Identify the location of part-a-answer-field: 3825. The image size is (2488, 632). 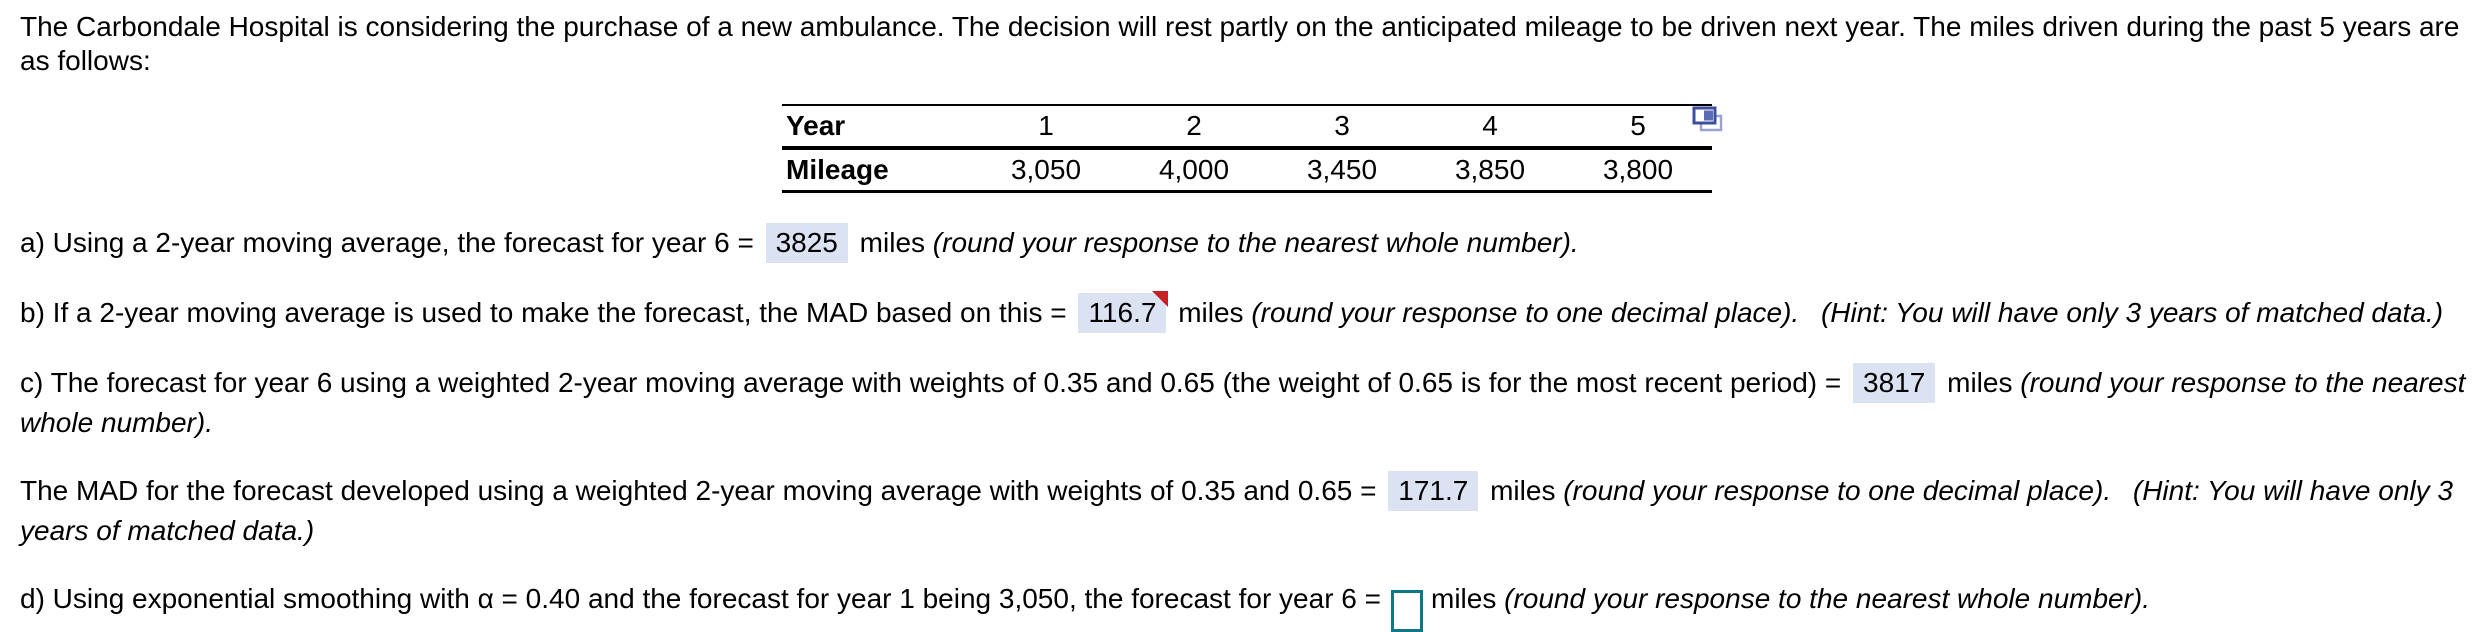
(806, 243).